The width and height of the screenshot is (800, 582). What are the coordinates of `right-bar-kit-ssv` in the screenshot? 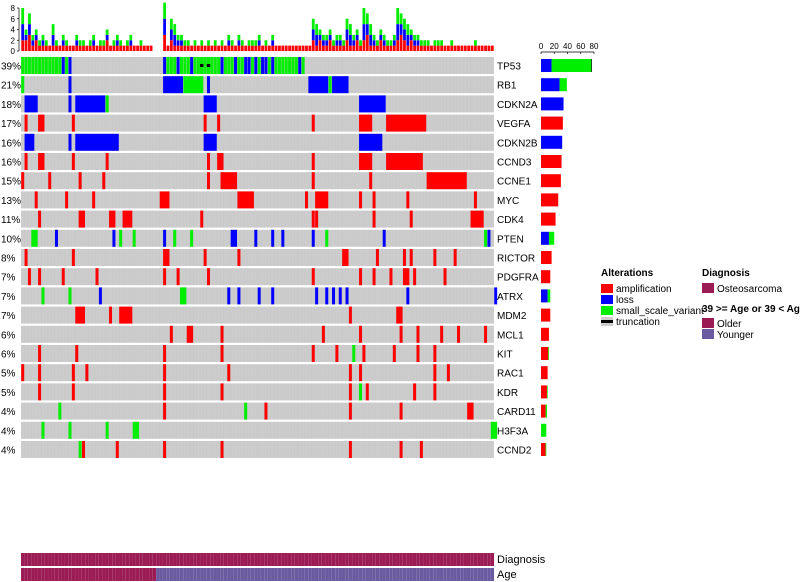 It's located at (548, 353).